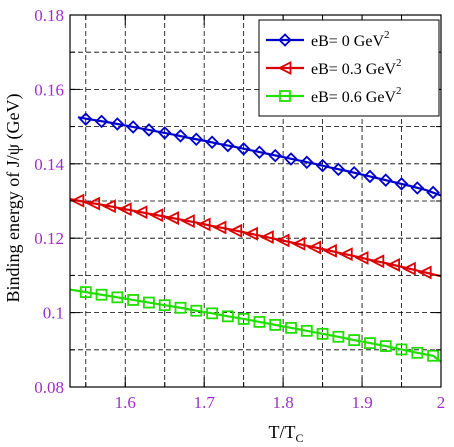 The image size is (454, 447). What do you see at coordinates (361, 402) in the screenshot?
I see `x-tick-label: 1.9` at bounding box center [361, 402].